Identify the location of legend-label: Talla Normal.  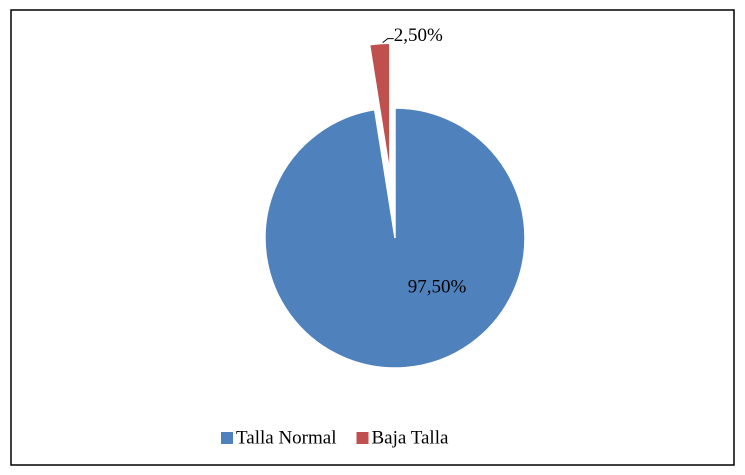
(286, 437).